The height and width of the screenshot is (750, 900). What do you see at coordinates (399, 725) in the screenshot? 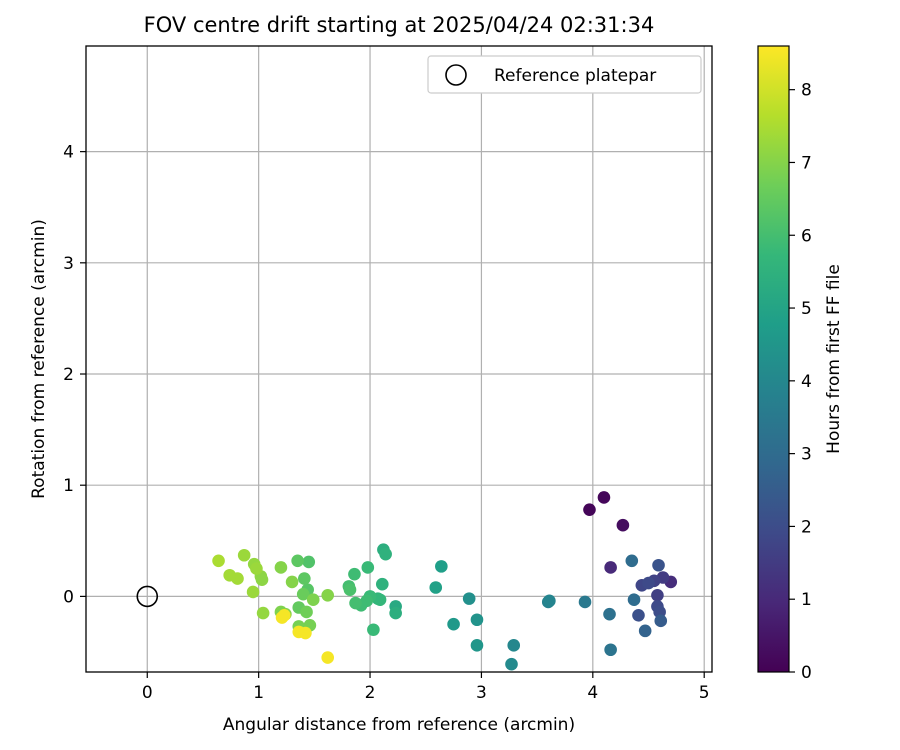
I see `x-axis-label: Angular distance from reference (arcmin)` at bounding box center [399, 725].